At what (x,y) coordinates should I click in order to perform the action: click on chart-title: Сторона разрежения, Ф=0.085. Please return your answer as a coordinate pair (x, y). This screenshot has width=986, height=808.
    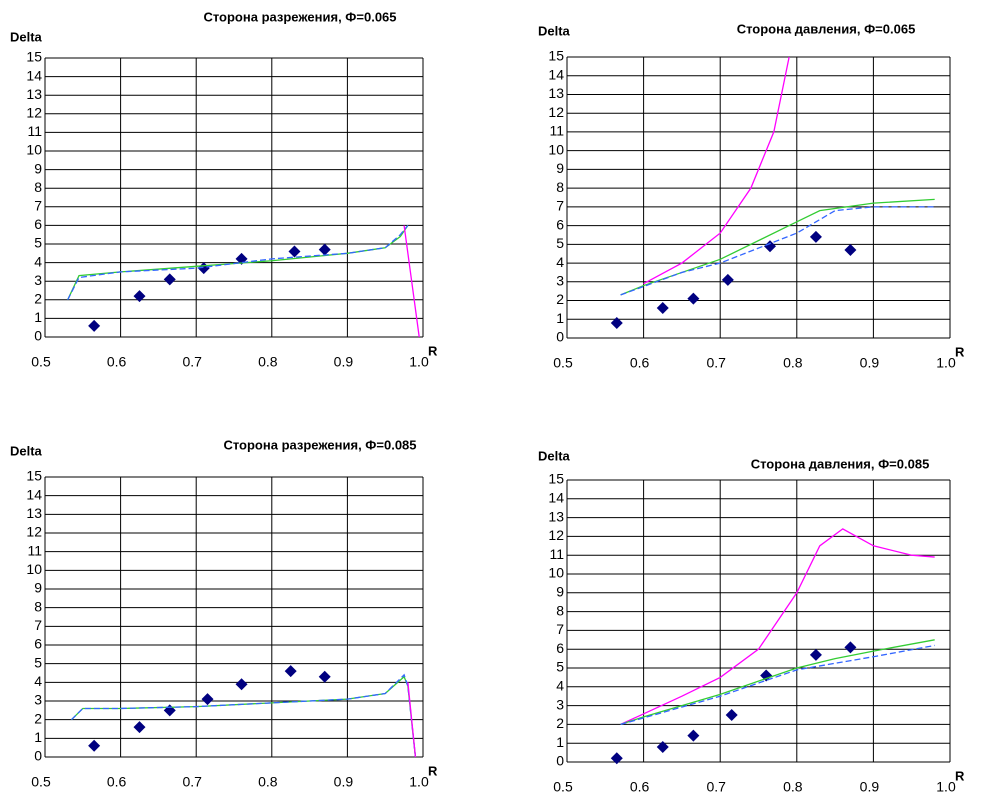
    Looking at the image, I should click on (319, 444).